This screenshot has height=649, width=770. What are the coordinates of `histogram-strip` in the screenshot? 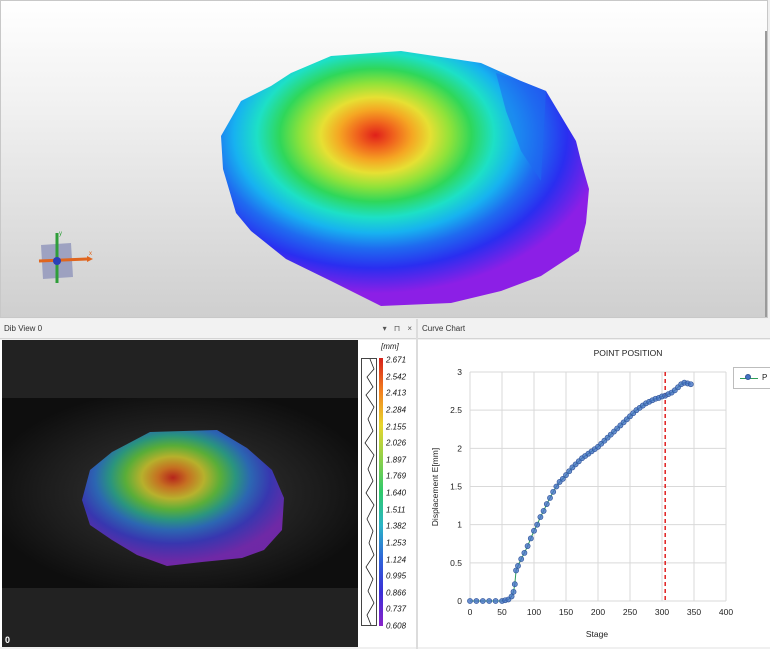 It's located at (369, 492).